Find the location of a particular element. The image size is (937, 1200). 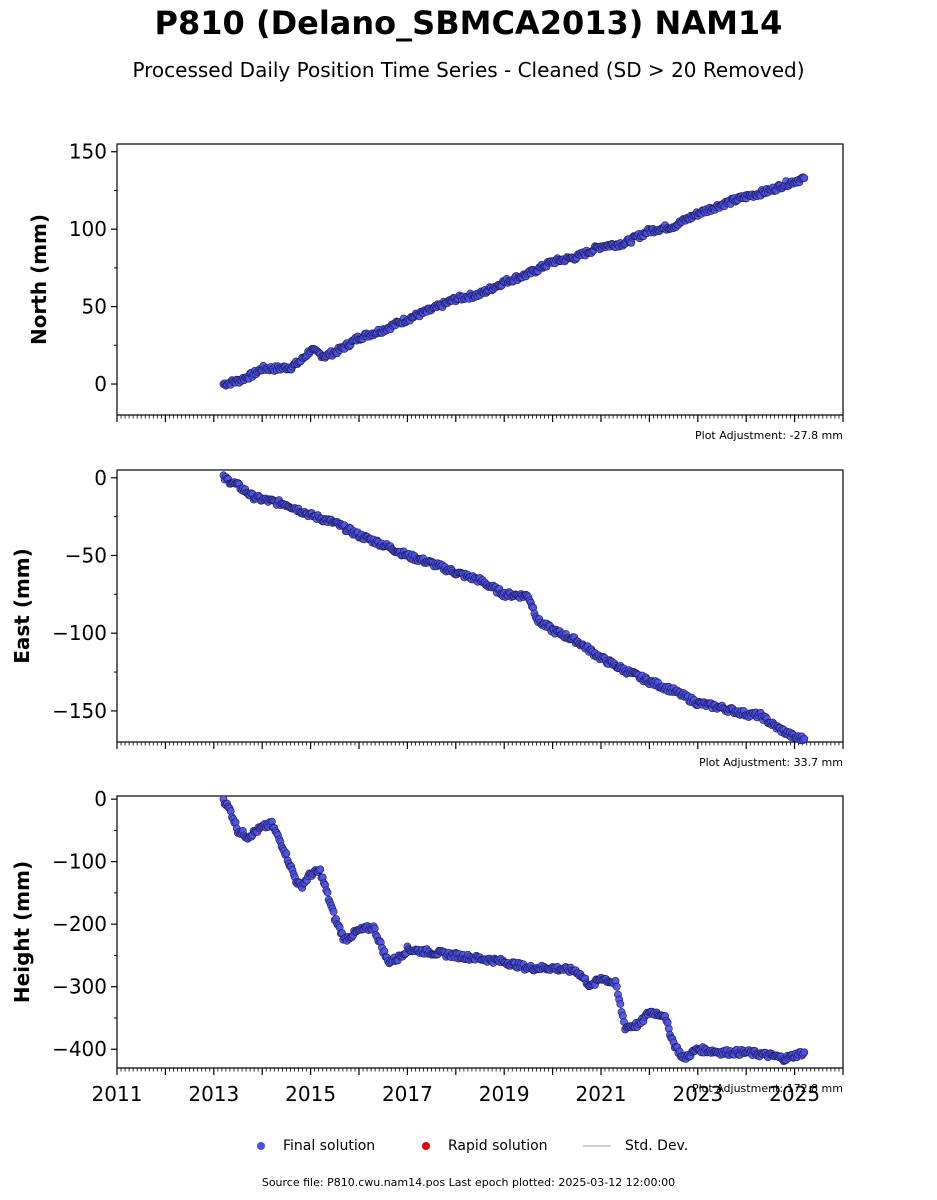

north-ytick-label: 100 is located at coordinates (88, 229).